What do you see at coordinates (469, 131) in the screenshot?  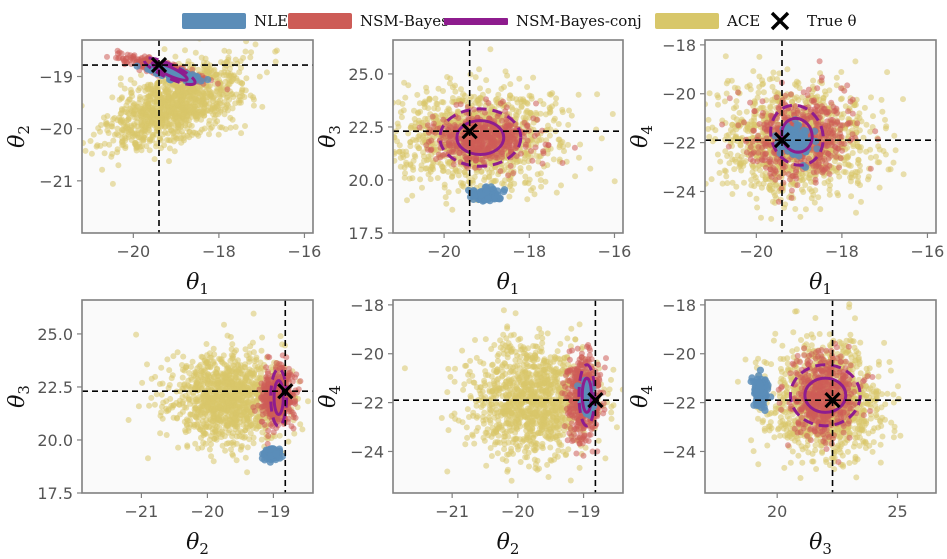 I see `true-theta-marker` at bounding box center [469, 131].